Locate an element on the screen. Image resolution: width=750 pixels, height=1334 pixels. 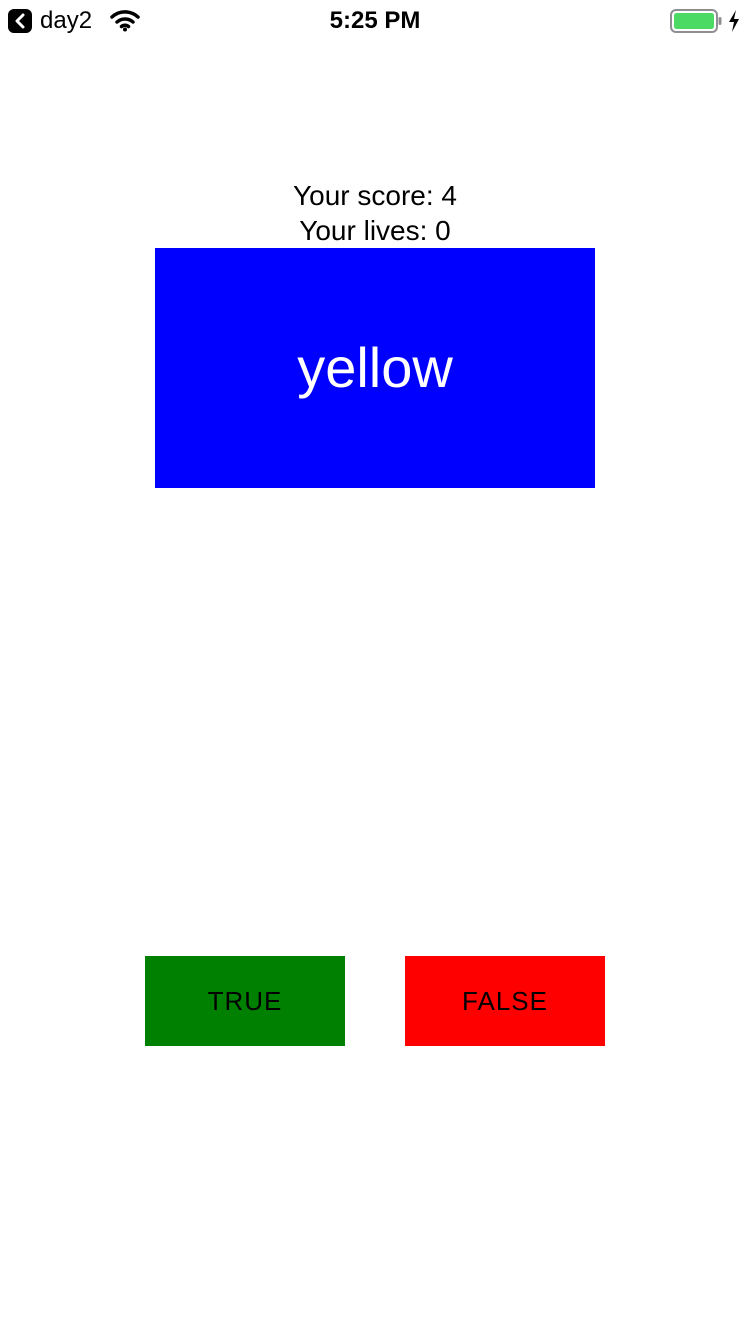
status-time: 5:25 PM is located at coordinates (375, 20).